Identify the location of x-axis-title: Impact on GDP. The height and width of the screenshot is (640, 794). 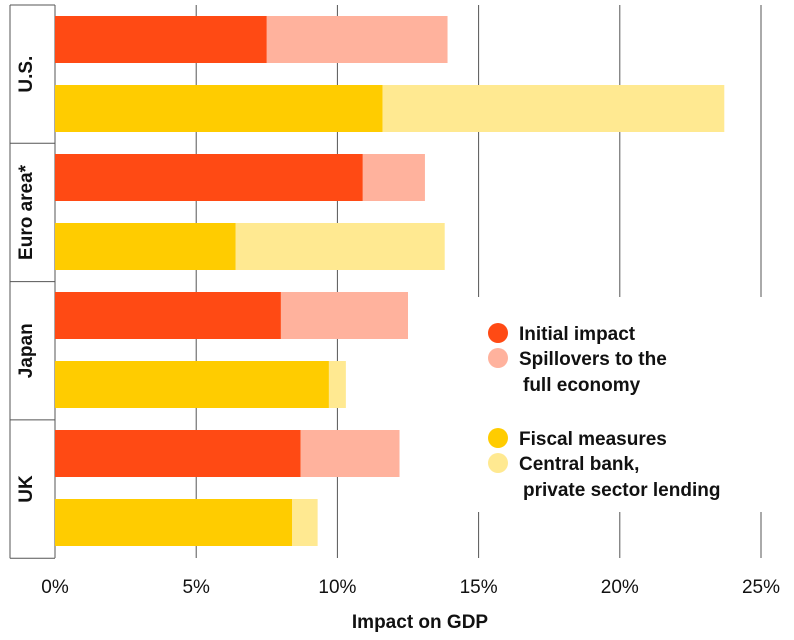
(420, 622).